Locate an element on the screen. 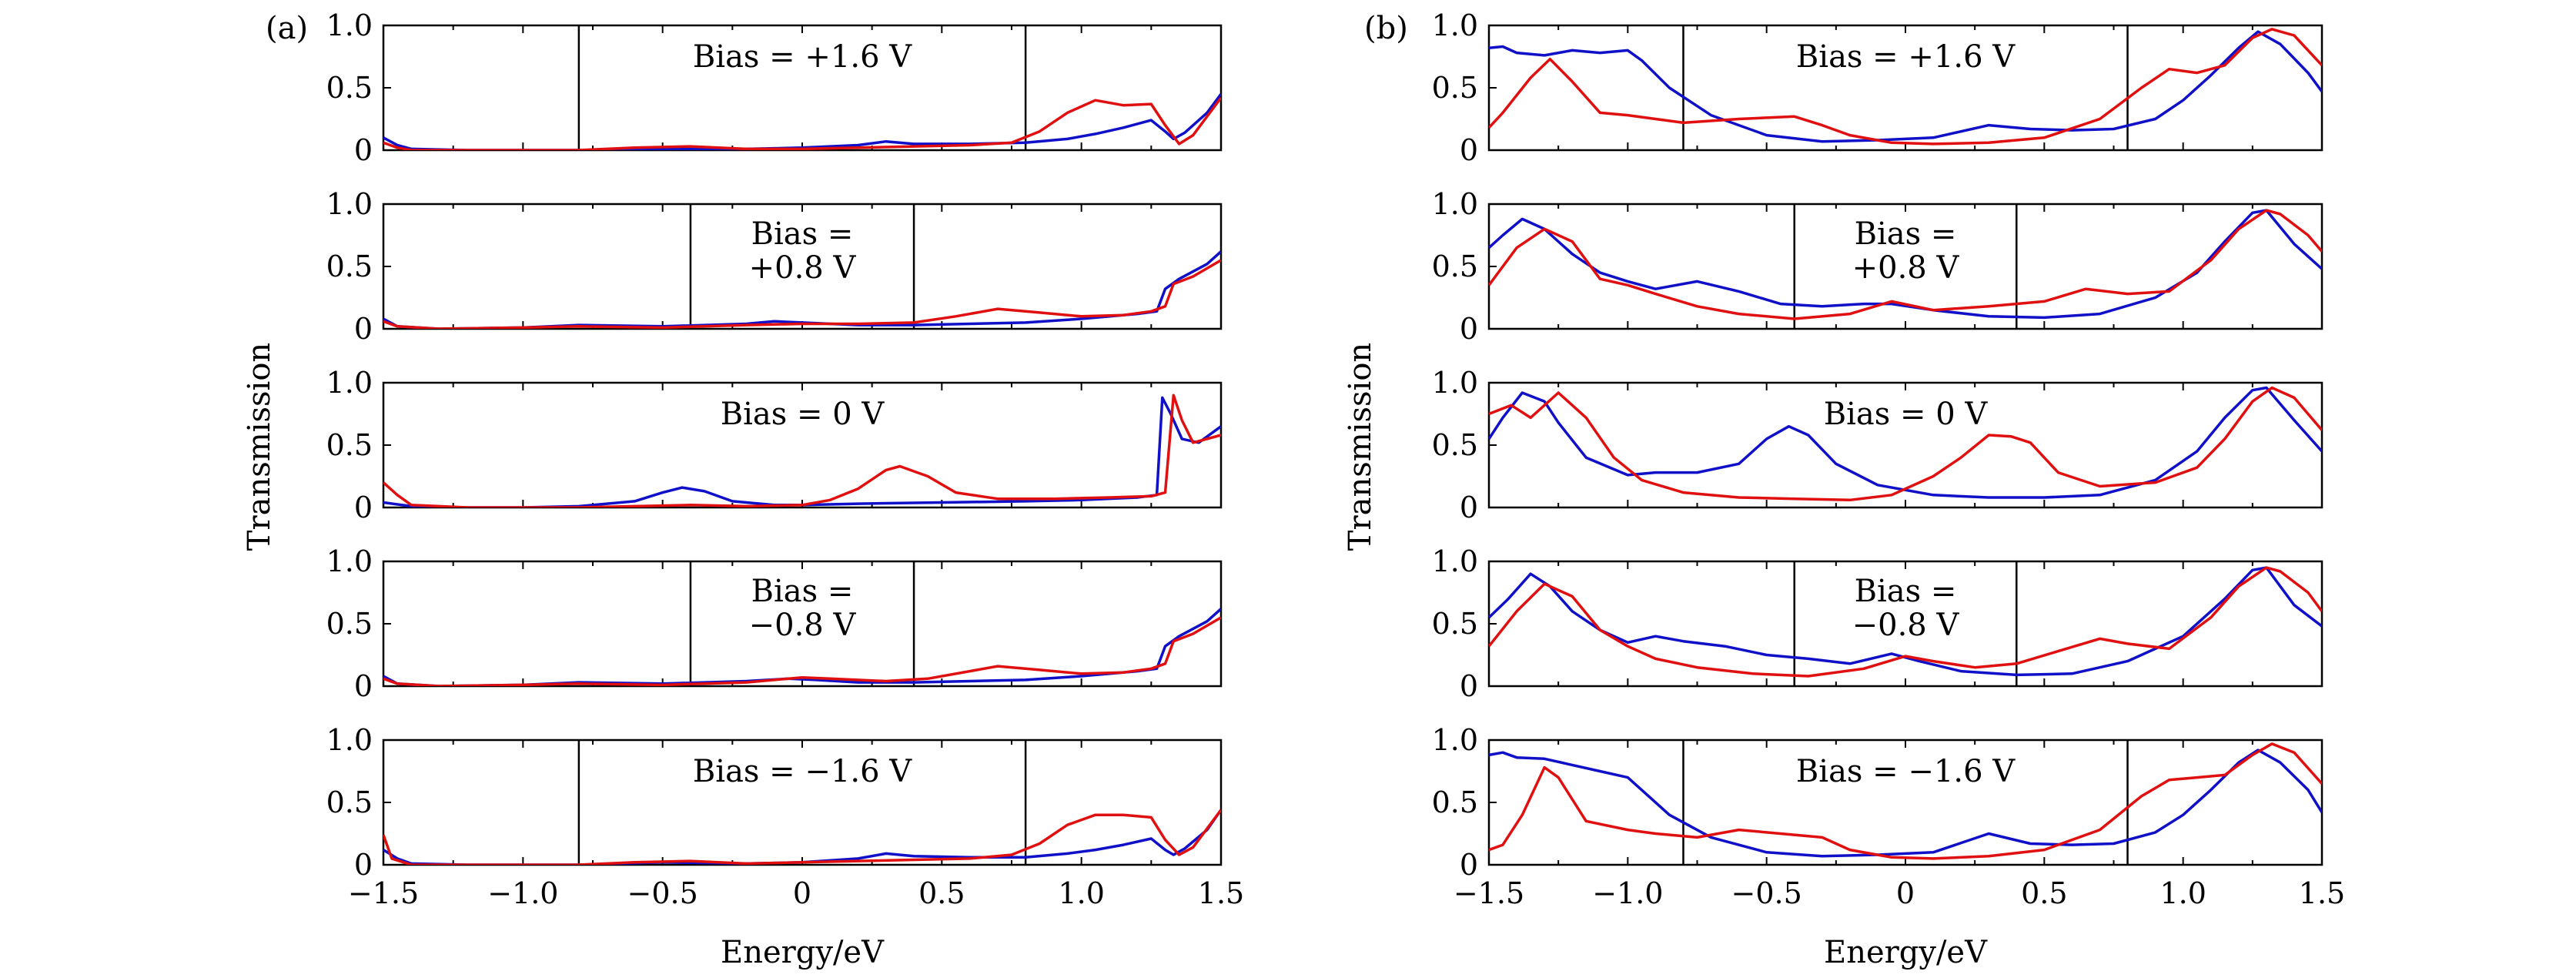 The width and height of the screenshot is (2576, 978). panel-tag: (b) is located at coordinates (1386, 29).